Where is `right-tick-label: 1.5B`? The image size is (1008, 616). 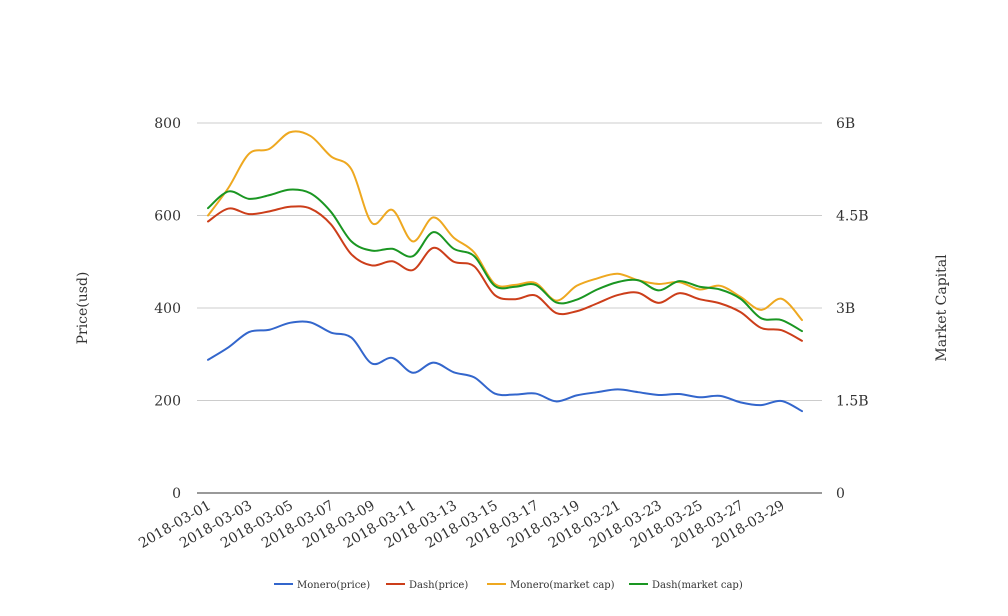
right-tick-label: 1.5B is located at coordinates (852, 402).